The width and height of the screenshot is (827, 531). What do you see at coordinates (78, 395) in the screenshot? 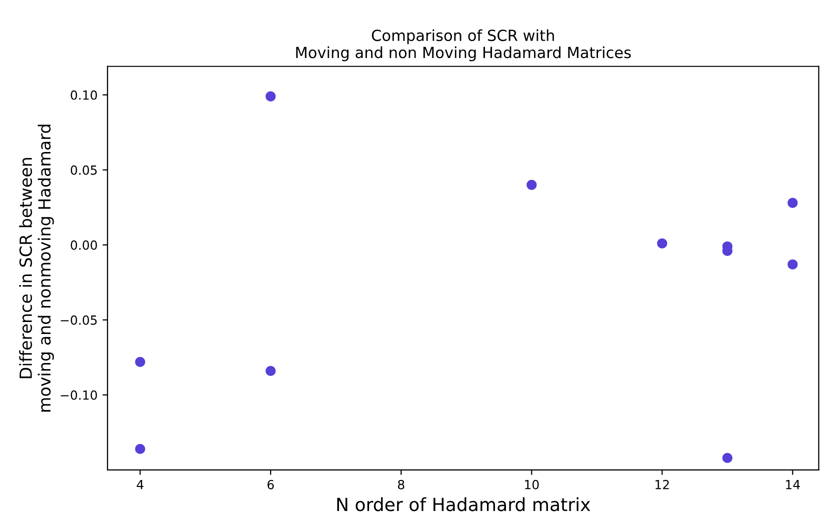
I see `y-tick-label: −0.10` at bounding box center [78, 395].